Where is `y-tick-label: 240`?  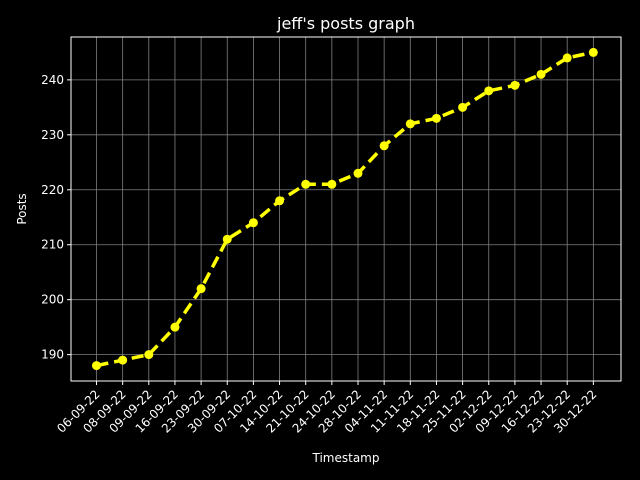 y-tick-label: 240 is located at coordinates (52, 80).